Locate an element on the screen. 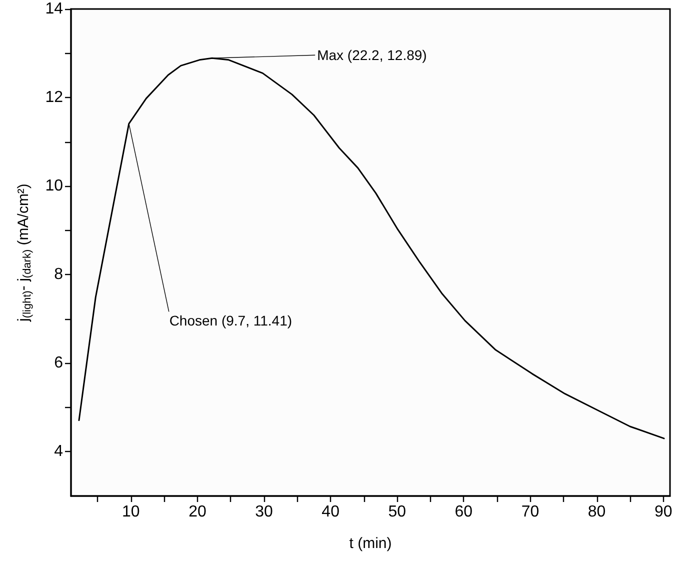 The height and width of the screenshot is (571, 680). x-tick-label: 80 is located at coordinates (597, 512).